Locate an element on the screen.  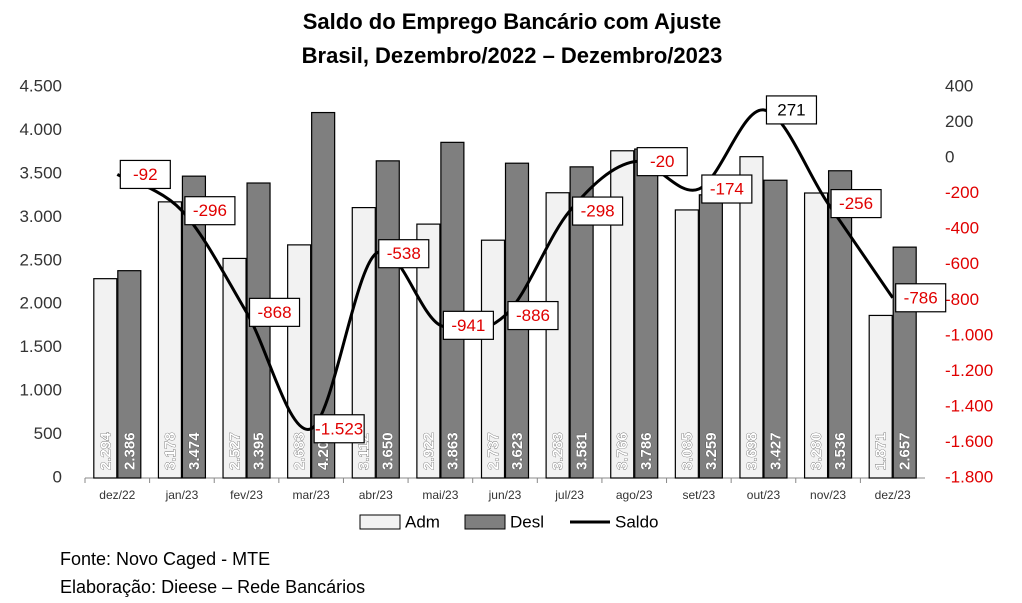
line-value-label: -174 is located at coordinates (727, 188).